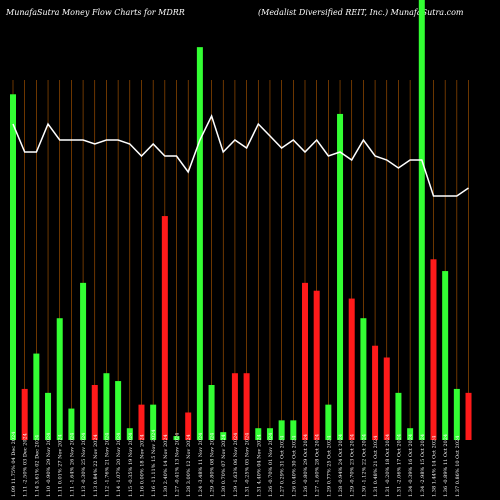 The width and height of the screenshot is (500, 500). I want to click on x-tick-label: 1.31 -0.20% 18 Oct 2024, so click(388, 465).